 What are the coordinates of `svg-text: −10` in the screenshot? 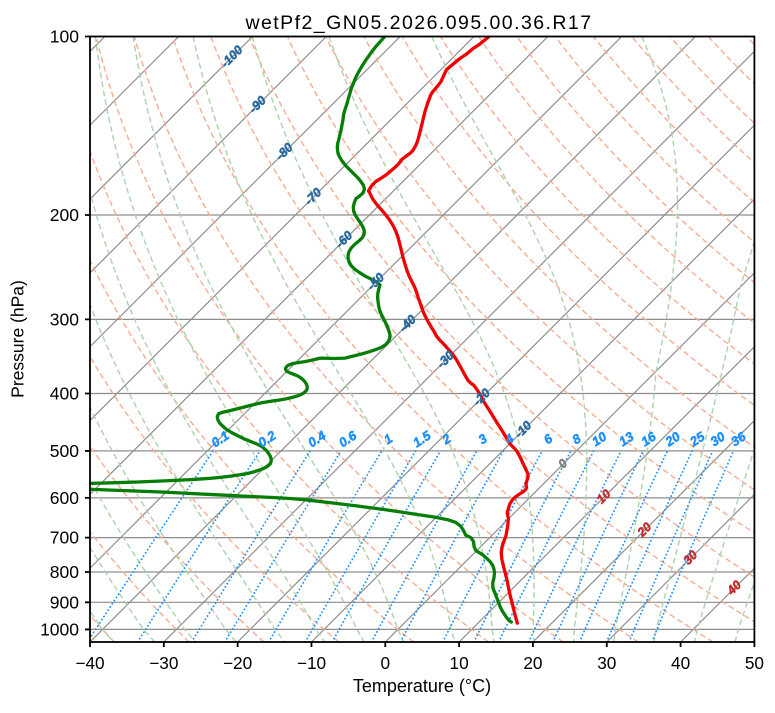 It's located at (311, 663).